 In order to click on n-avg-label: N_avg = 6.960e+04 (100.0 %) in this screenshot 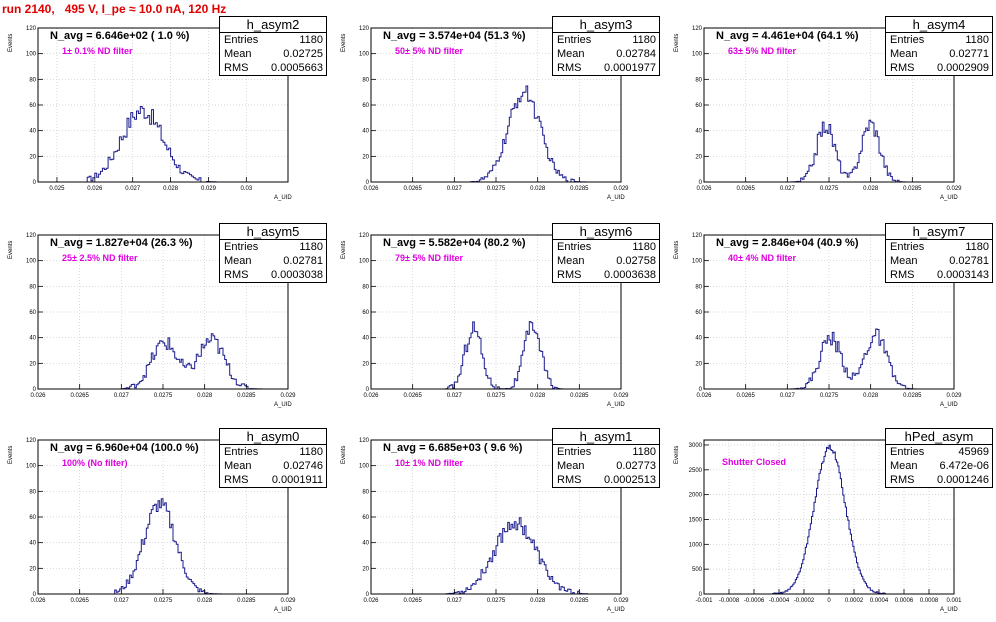, I will do `click(124, 448)`.